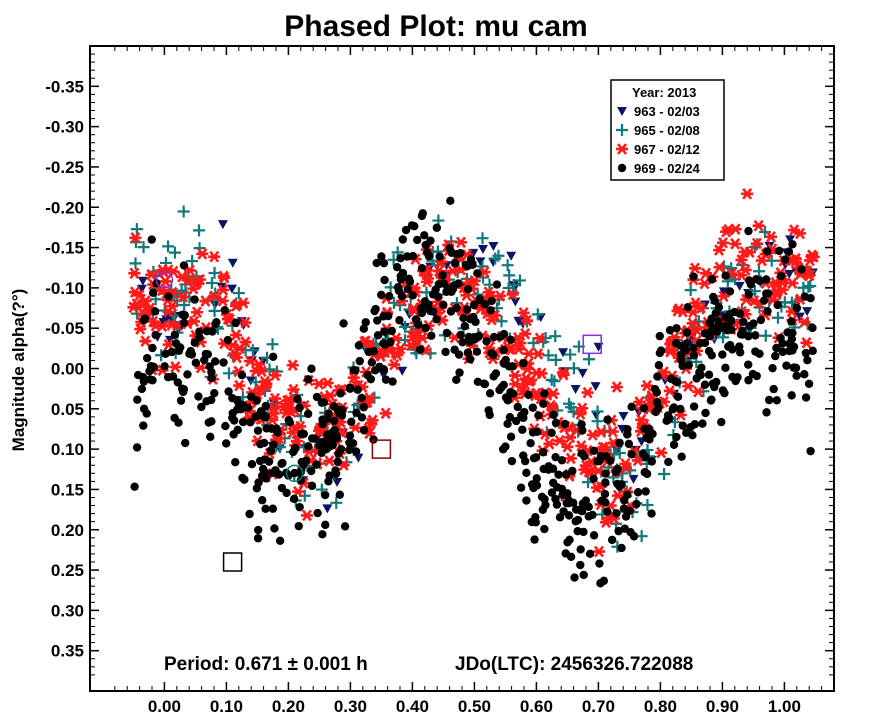 The image size is (885, 722). Describe the element at coordinates (435, 26) in the screenshot. I see `chart-title: Phased Plot: mu cam` at that location.